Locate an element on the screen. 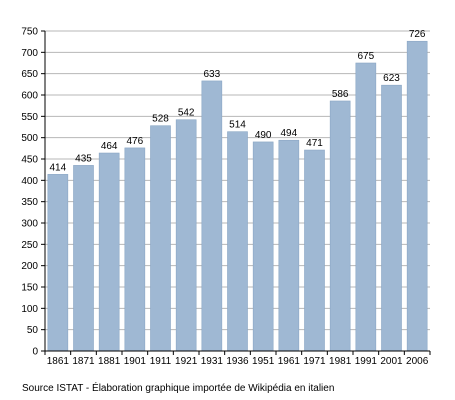 The height and width of the screenshot is (400, 455). data-label: 528 is located at coordinates (160, 119).